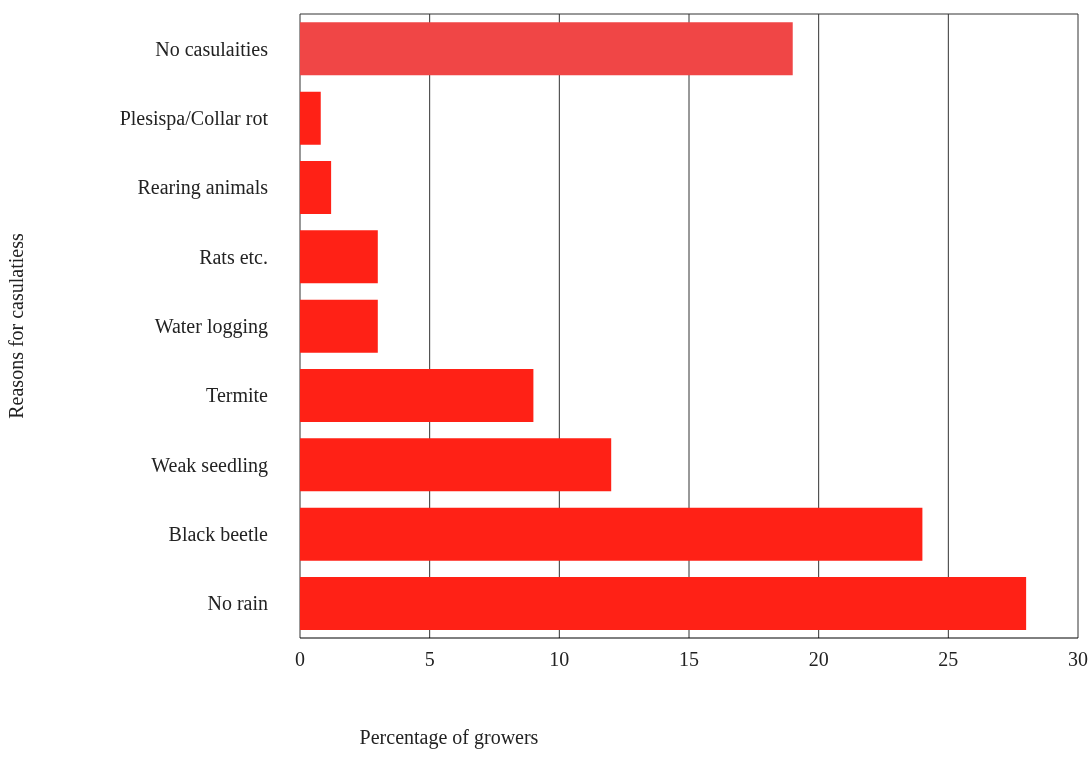 Image resolution: width=1092 pixels, height=764 pixels. I want to click on x-tick-label: 25, so click(948, 659).